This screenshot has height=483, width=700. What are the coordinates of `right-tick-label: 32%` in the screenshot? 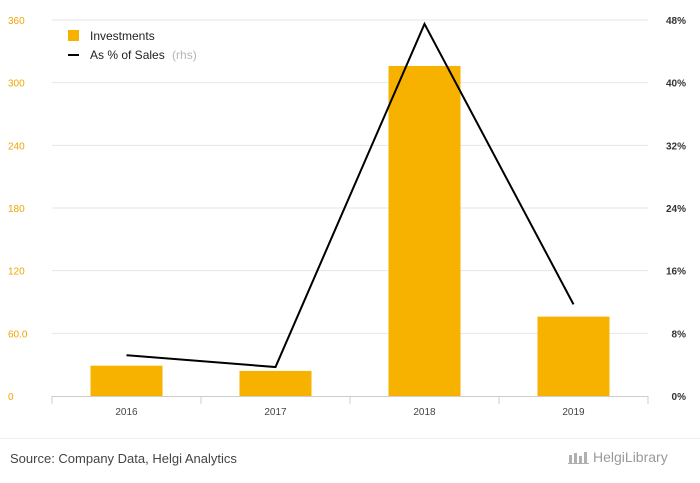 It's located at (676, 146).